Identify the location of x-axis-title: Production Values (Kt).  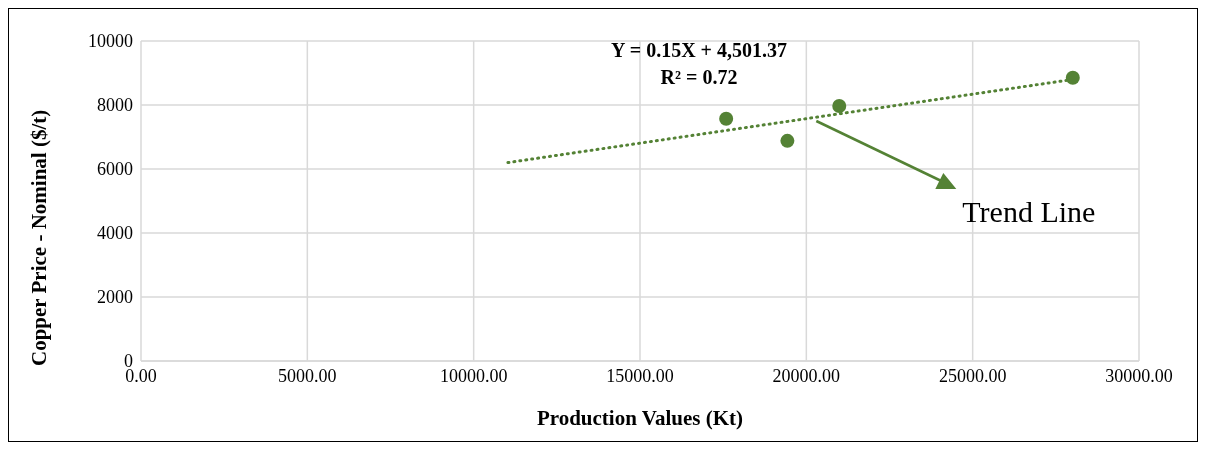
(640, 418).